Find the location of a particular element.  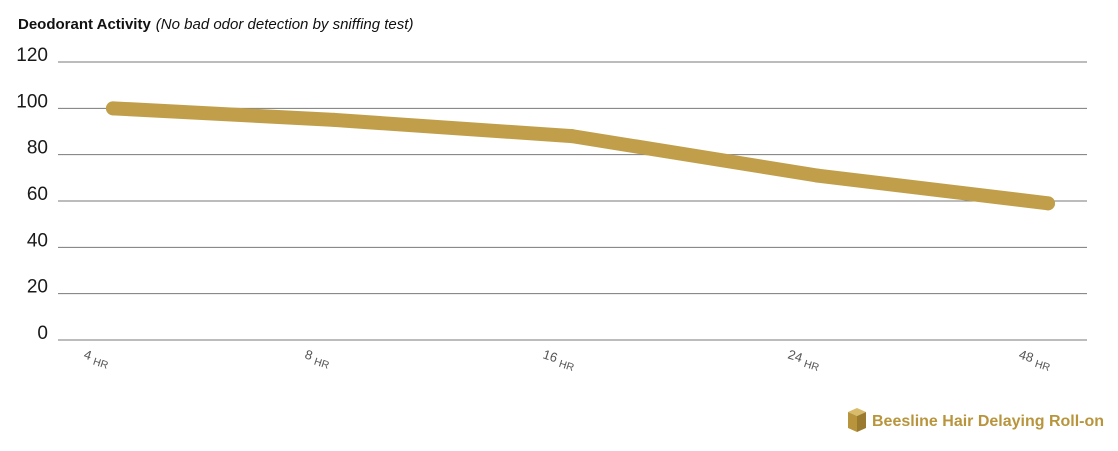

chart-subtitle: (No bad odor detection by sniffing test) is located at coordinates (285, 24).